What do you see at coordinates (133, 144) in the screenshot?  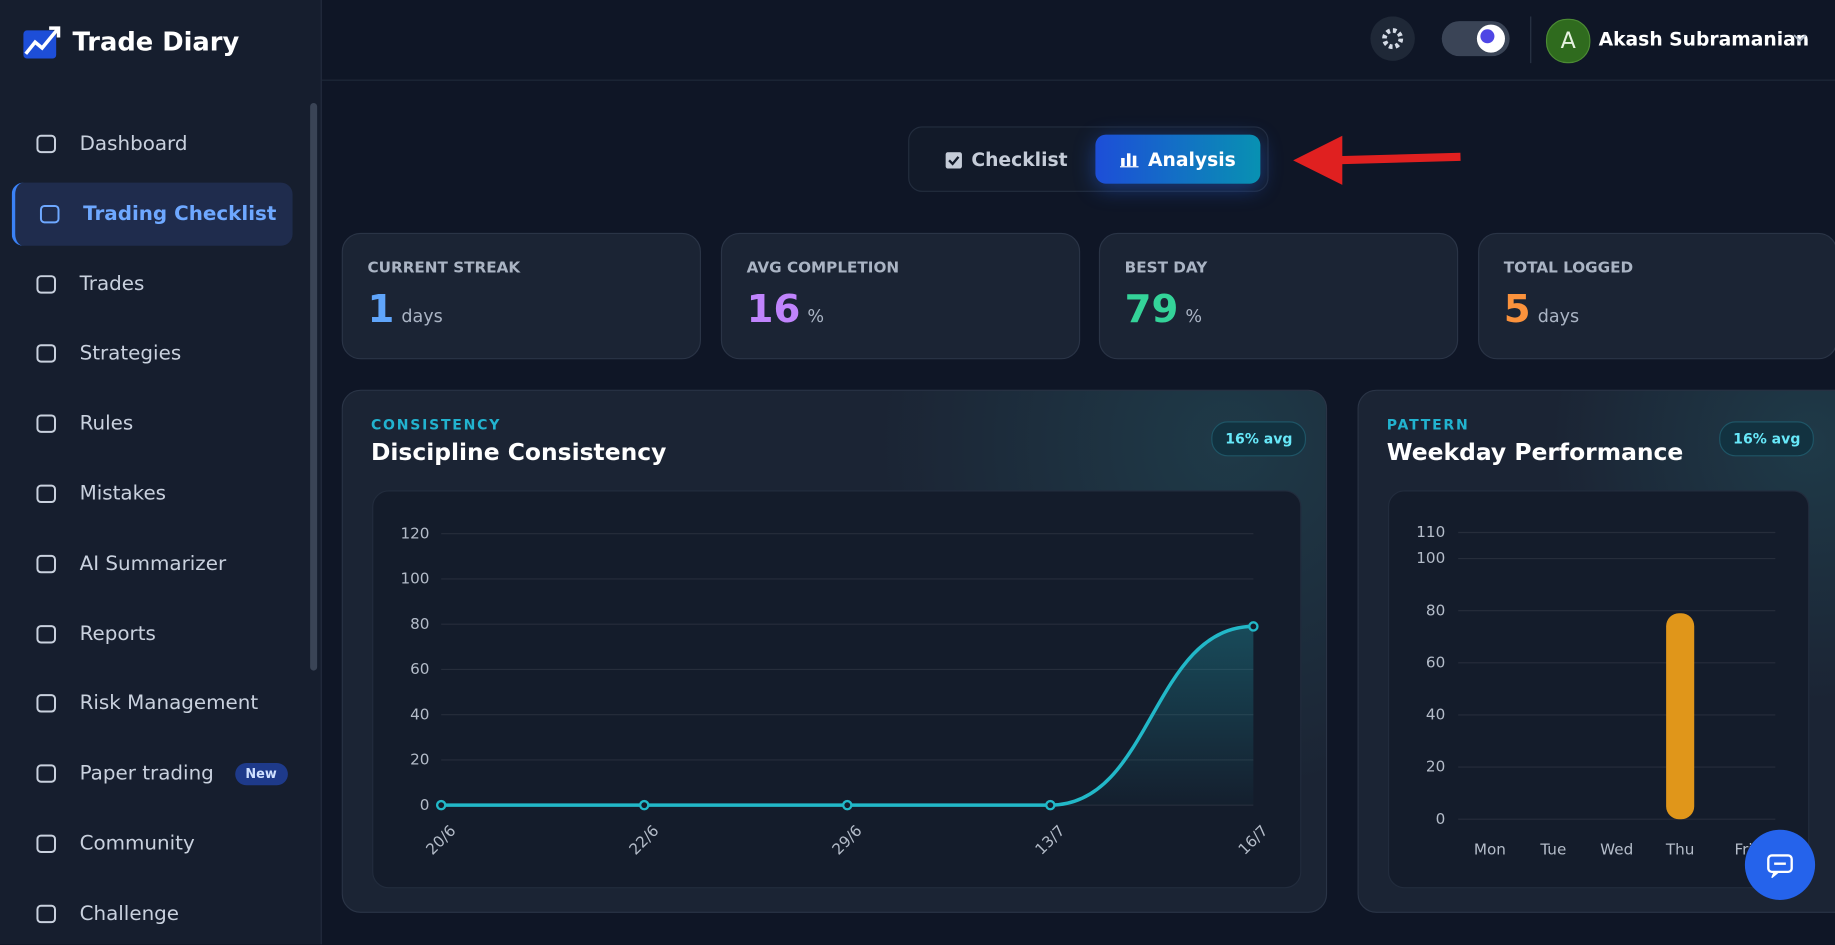 I see `nav-label: Dashboard` at bounding box center [133, 144].